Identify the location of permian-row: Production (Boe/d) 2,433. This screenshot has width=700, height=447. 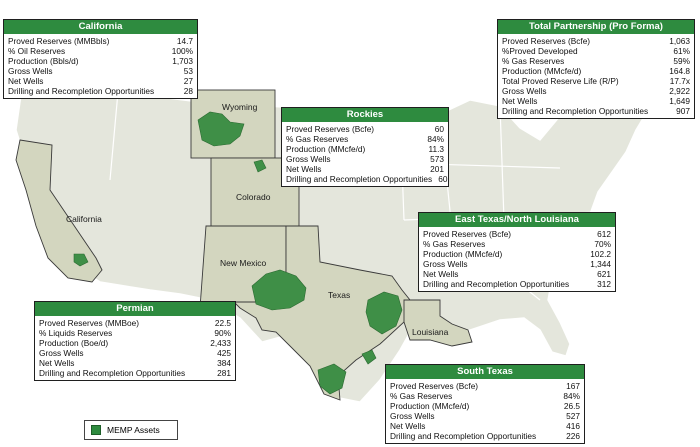
(135, 343).